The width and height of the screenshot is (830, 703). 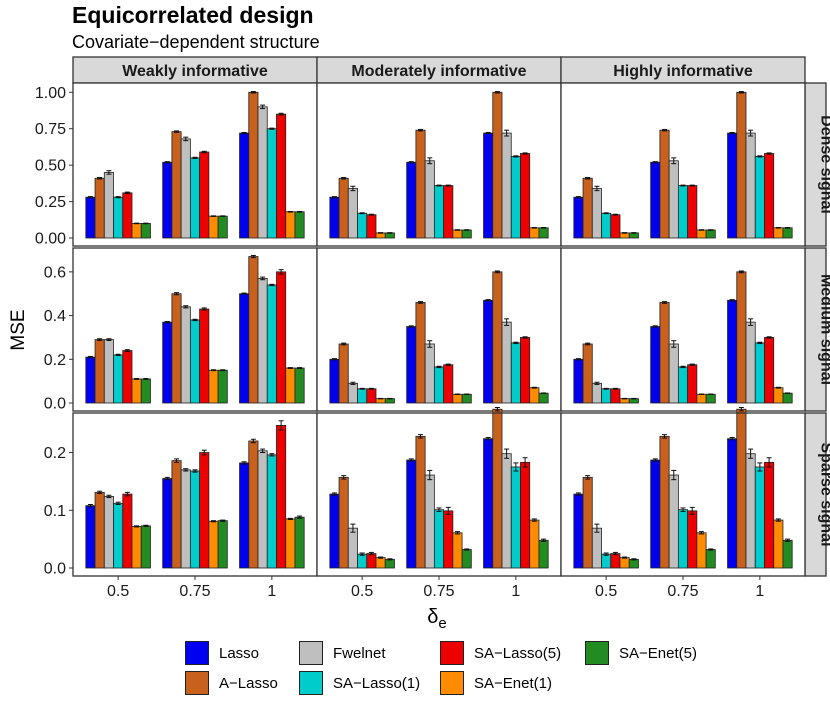 What do you see at coordinates (50, 166) in the screenshot?
I see `y-tick-label: 0.50` at bounding box center [50, 166].